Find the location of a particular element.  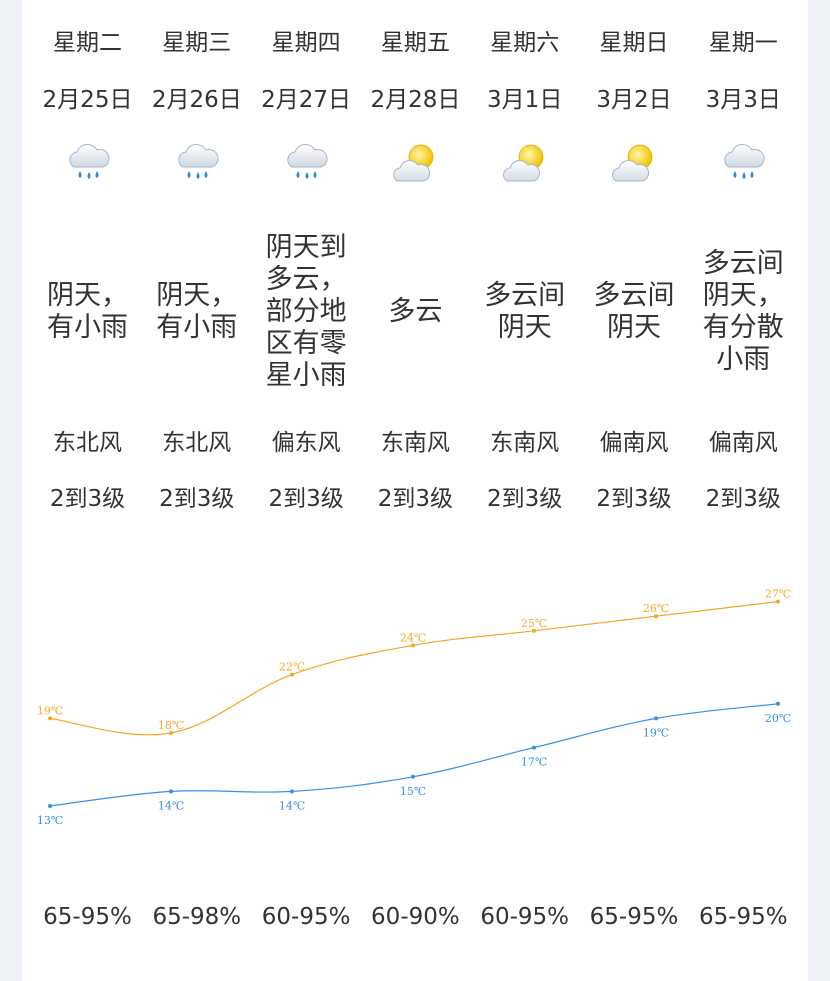

temperature-label: 17℃ is located at coordinates (534, 762).